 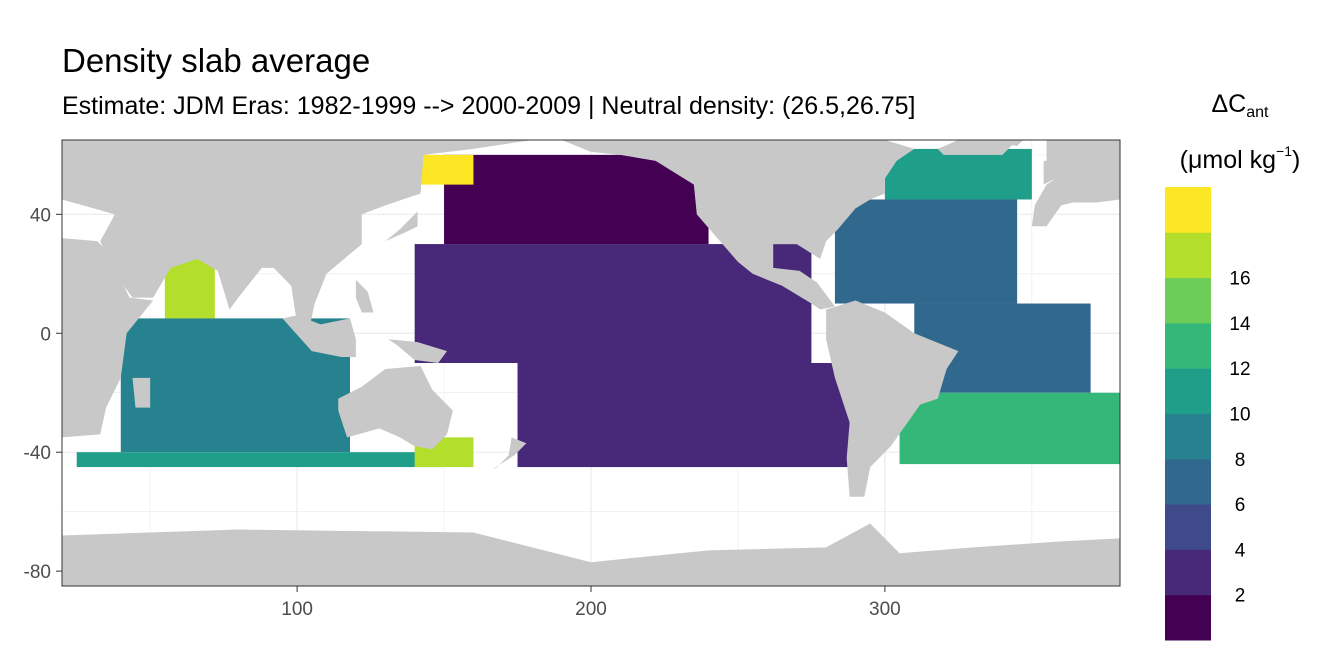 What do you see at coordinates (45, 334) in the screenshot?
I see `y-tick-label: 0` at bounding box center [45, 334].